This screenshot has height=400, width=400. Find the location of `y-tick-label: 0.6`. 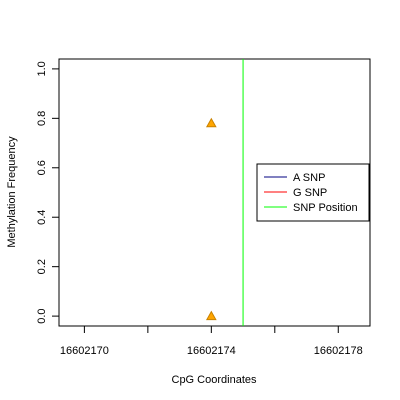

y-tick-label: 0.6 is located at coordinates (42, 167).